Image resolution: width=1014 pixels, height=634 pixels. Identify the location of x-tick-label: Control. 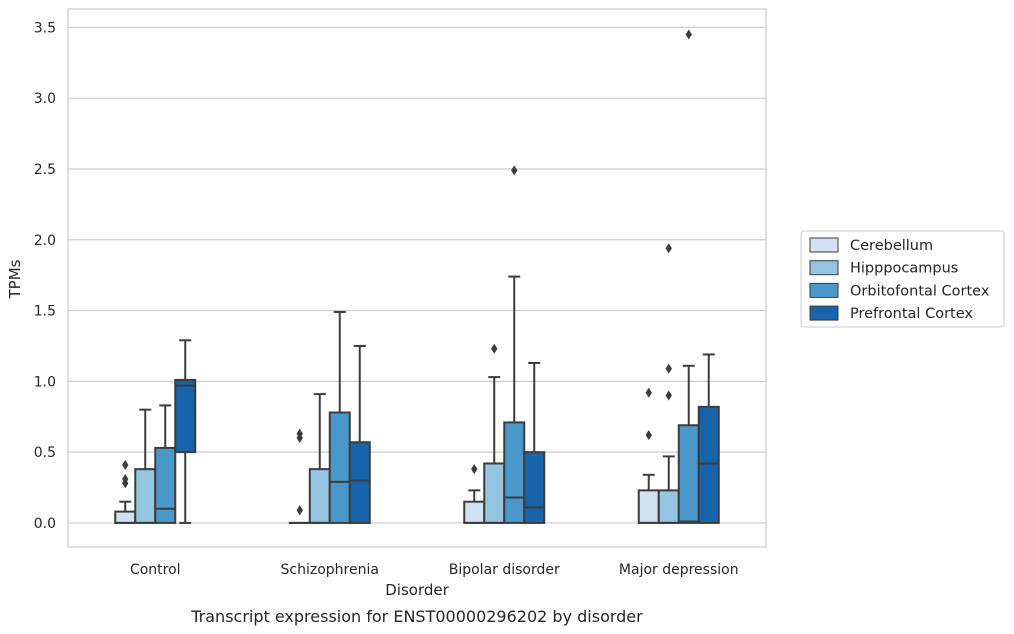
(155, 570).